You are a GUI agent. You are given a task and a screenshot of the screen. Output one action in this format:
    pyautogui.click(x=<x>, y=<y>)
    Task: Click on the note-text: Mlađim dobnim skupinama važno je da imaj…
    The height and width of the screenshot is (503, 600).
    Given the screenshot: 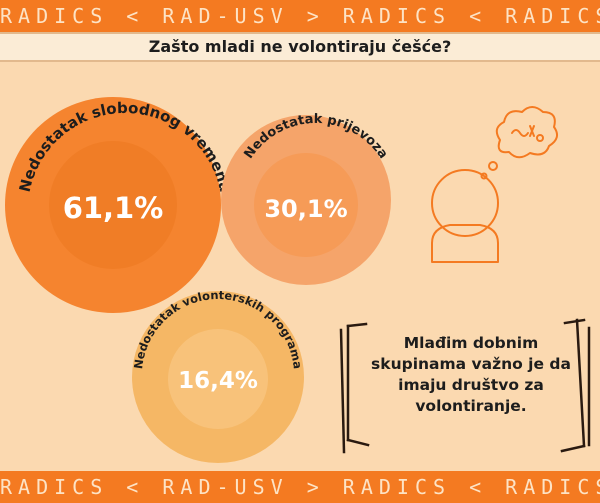 What is the action you would take?
    pyautogui.click(x=471, y=374)
    